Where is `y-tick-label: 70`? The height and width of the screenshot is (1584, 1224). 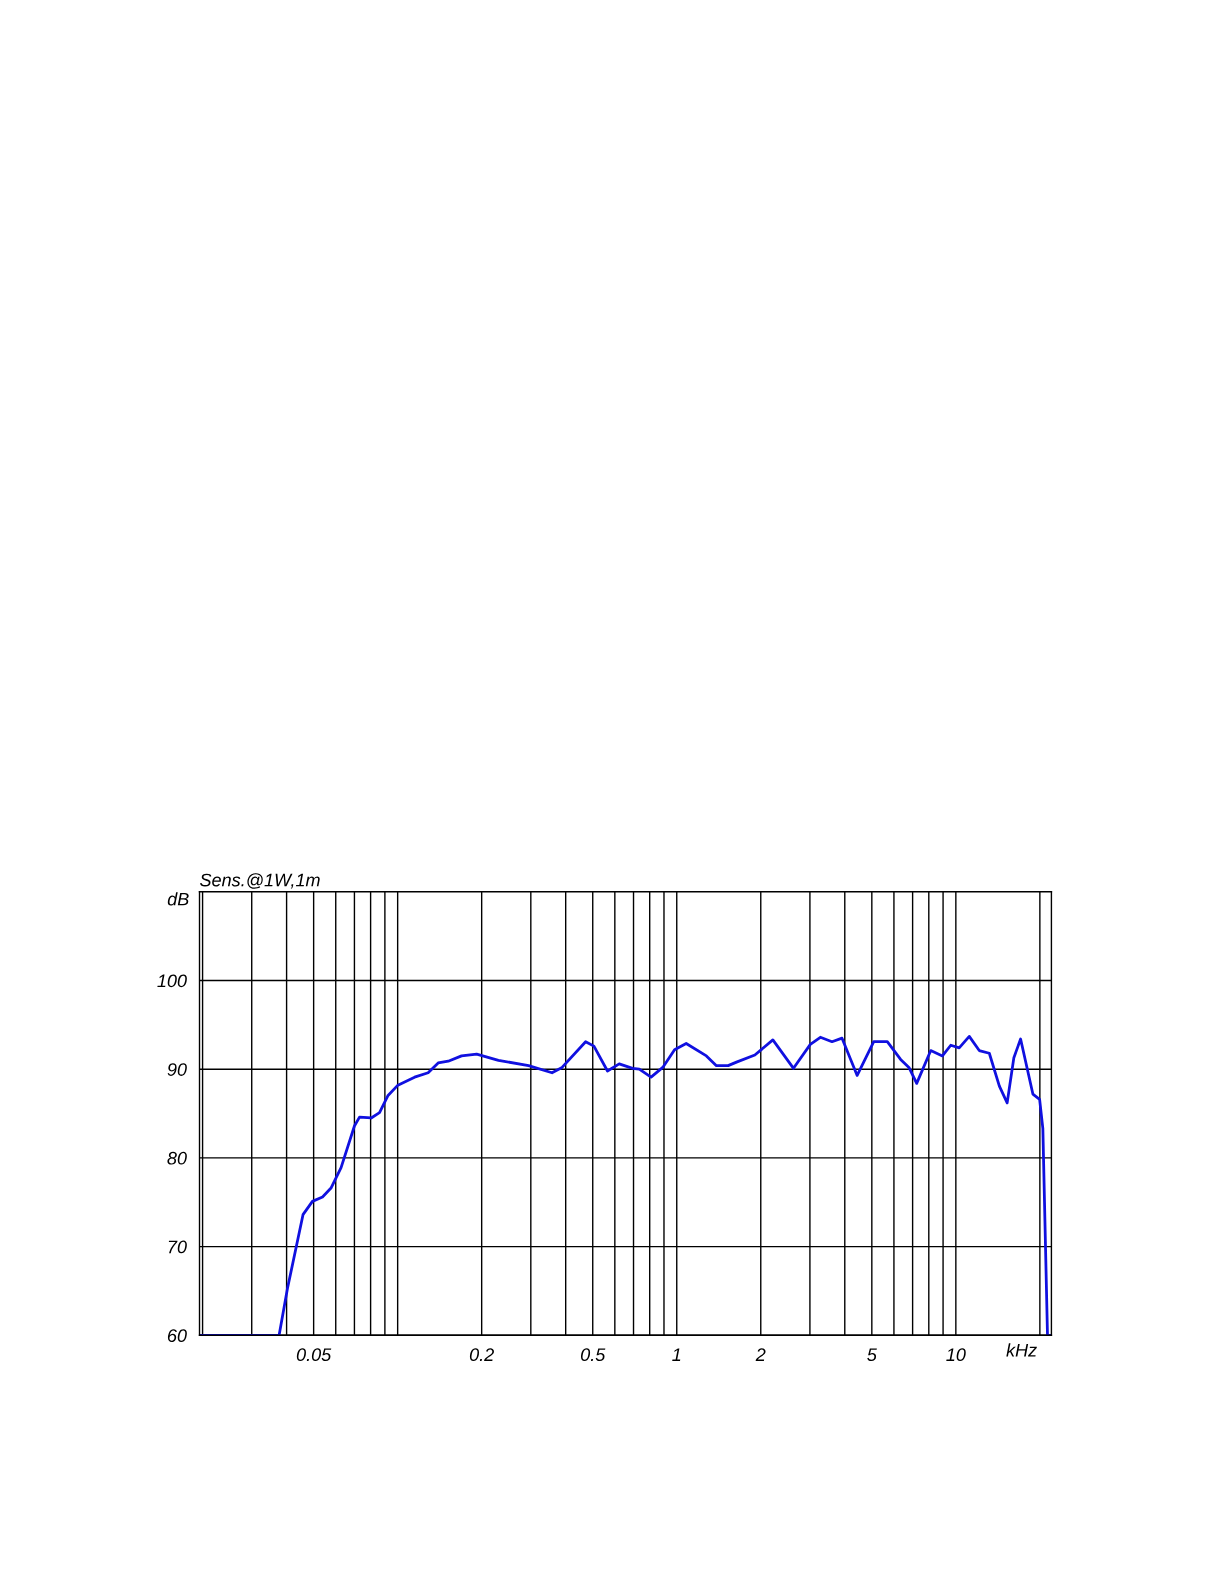 y-tick-label: 70 is located at coordinates (177, 1247).